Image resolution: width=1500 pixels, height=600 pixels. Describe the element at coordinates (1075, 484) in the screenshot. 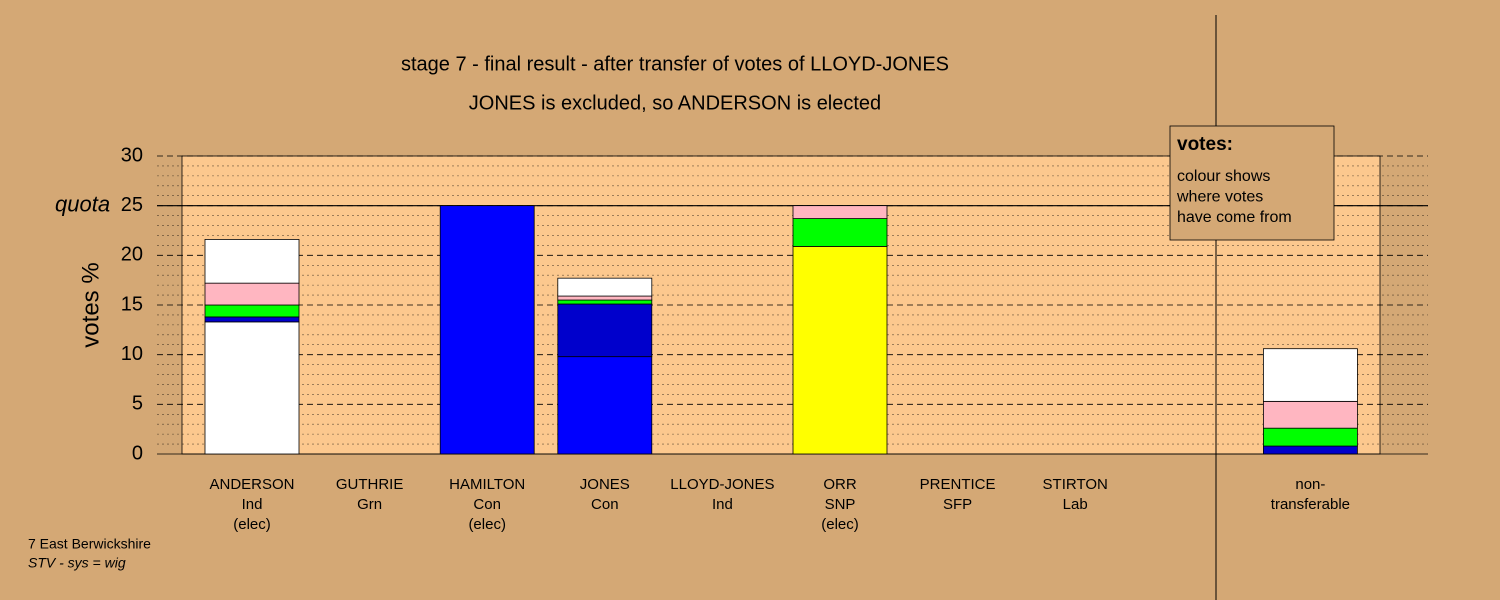

I see `x-tick-label: STIRTON` at that location.